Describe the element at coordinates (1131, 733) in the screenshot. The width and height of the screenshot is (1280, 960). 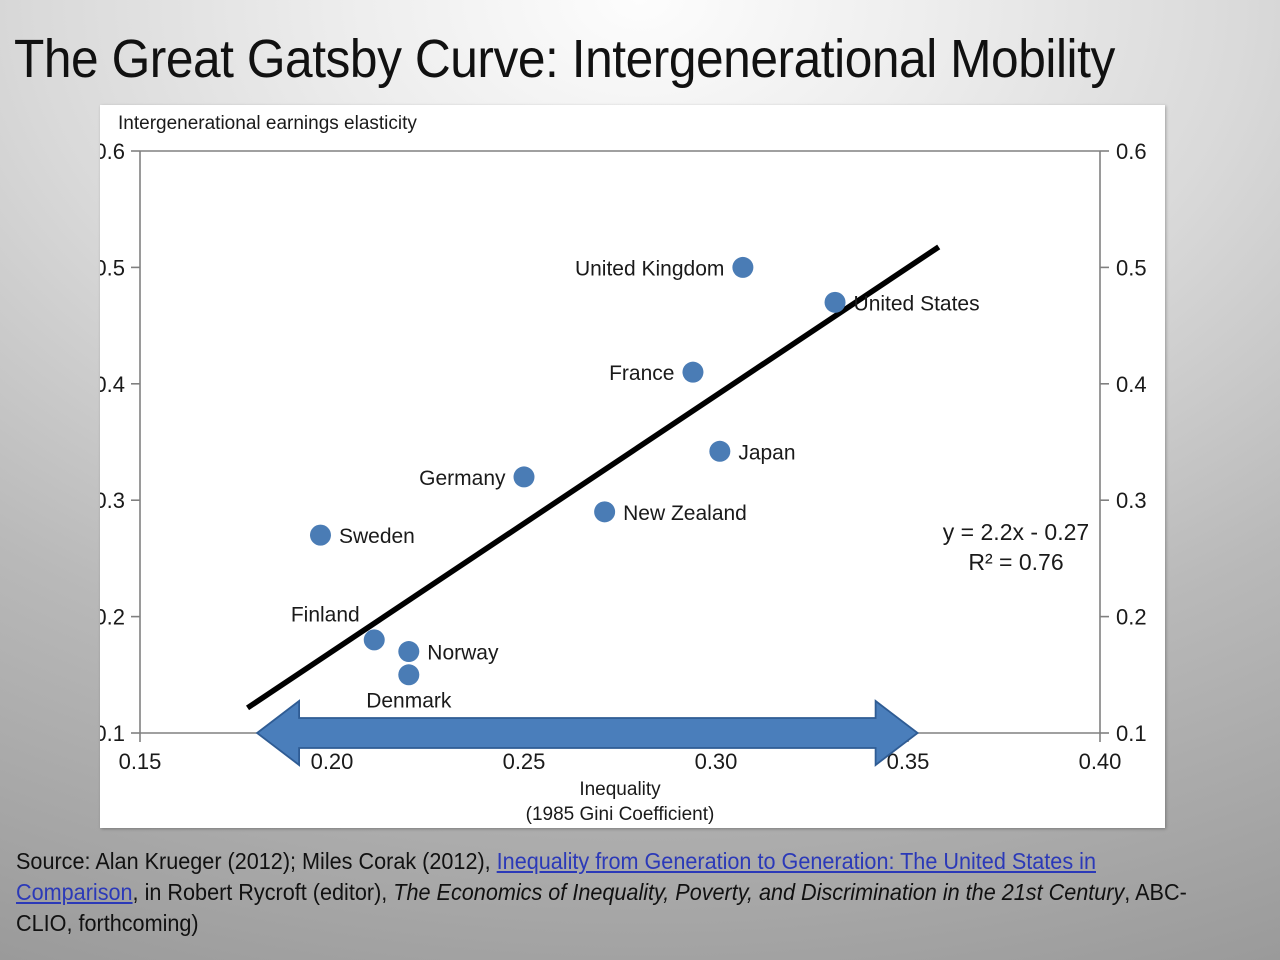
I see `y-tick-label-right: 0.1` at that location.